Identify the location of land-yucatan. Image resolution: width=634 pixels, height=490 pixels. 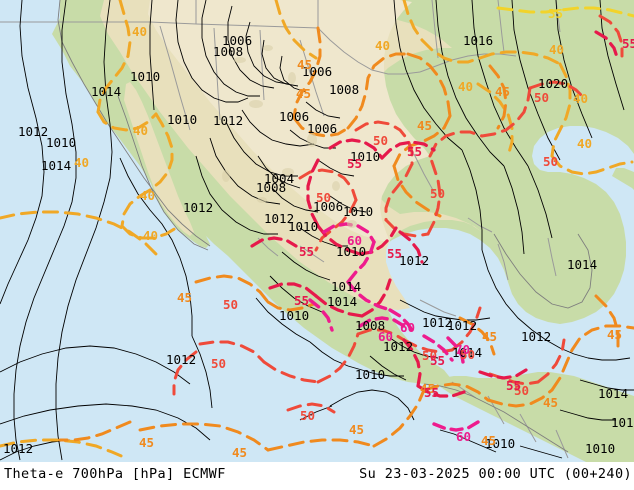
(542, 265).